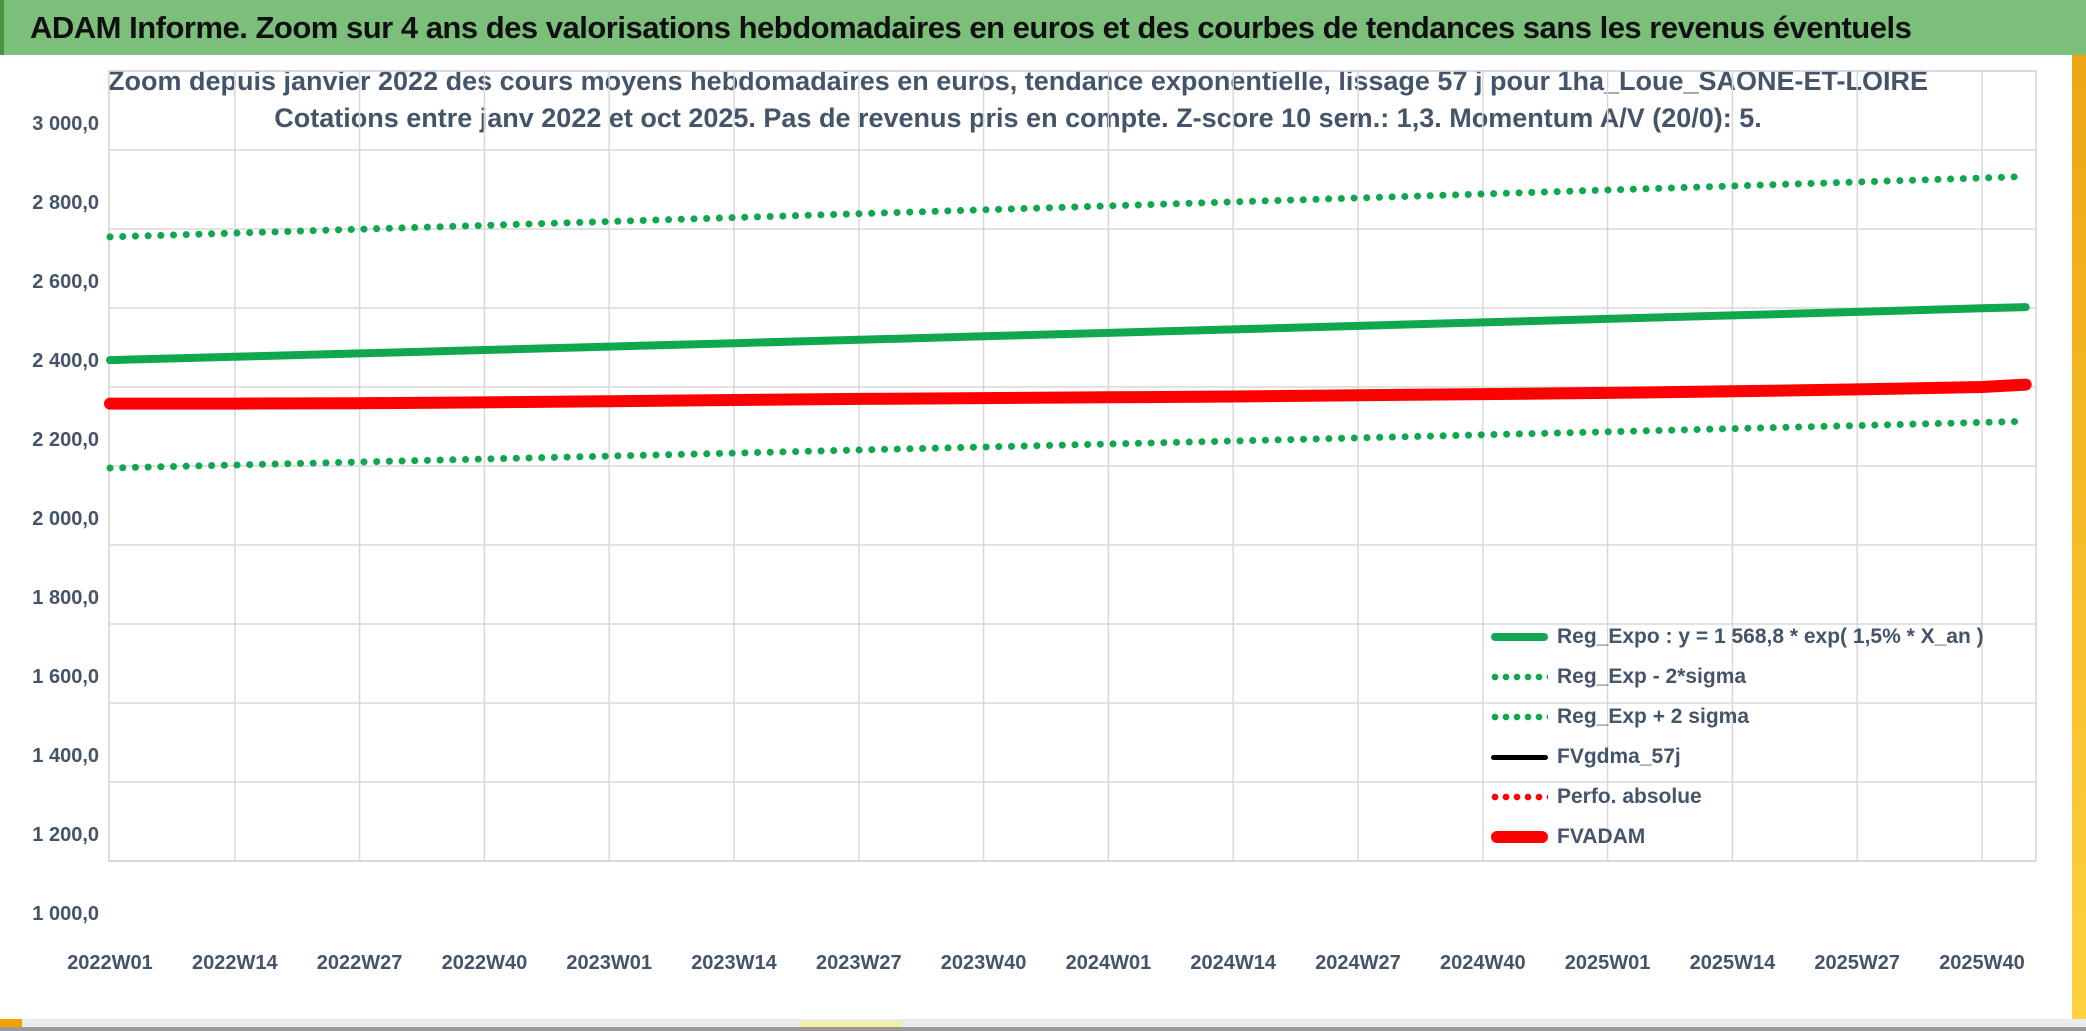  I want to click on x-axis-tick-label: 2024W14, so click(1233, 963).